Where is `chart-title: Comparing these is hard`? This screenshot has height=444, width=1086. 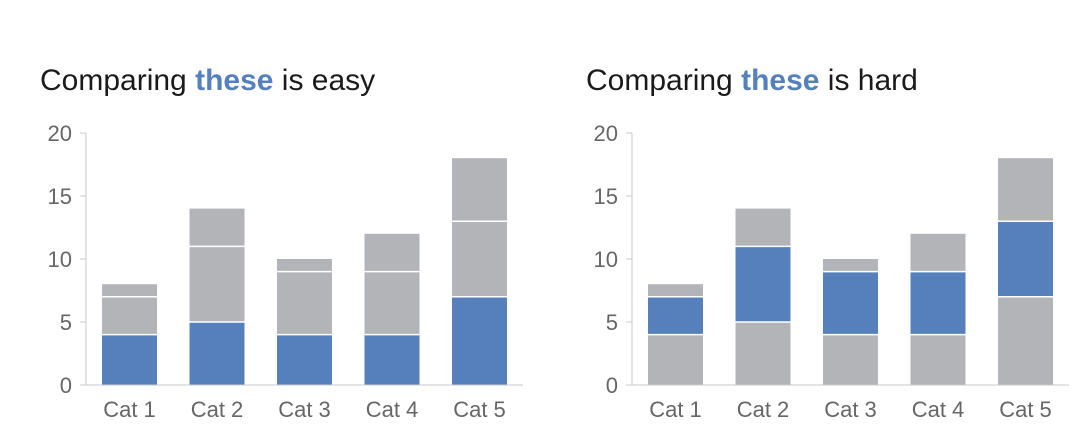 chart-title: Comparing these is hard is located at coordinates (752, 81).